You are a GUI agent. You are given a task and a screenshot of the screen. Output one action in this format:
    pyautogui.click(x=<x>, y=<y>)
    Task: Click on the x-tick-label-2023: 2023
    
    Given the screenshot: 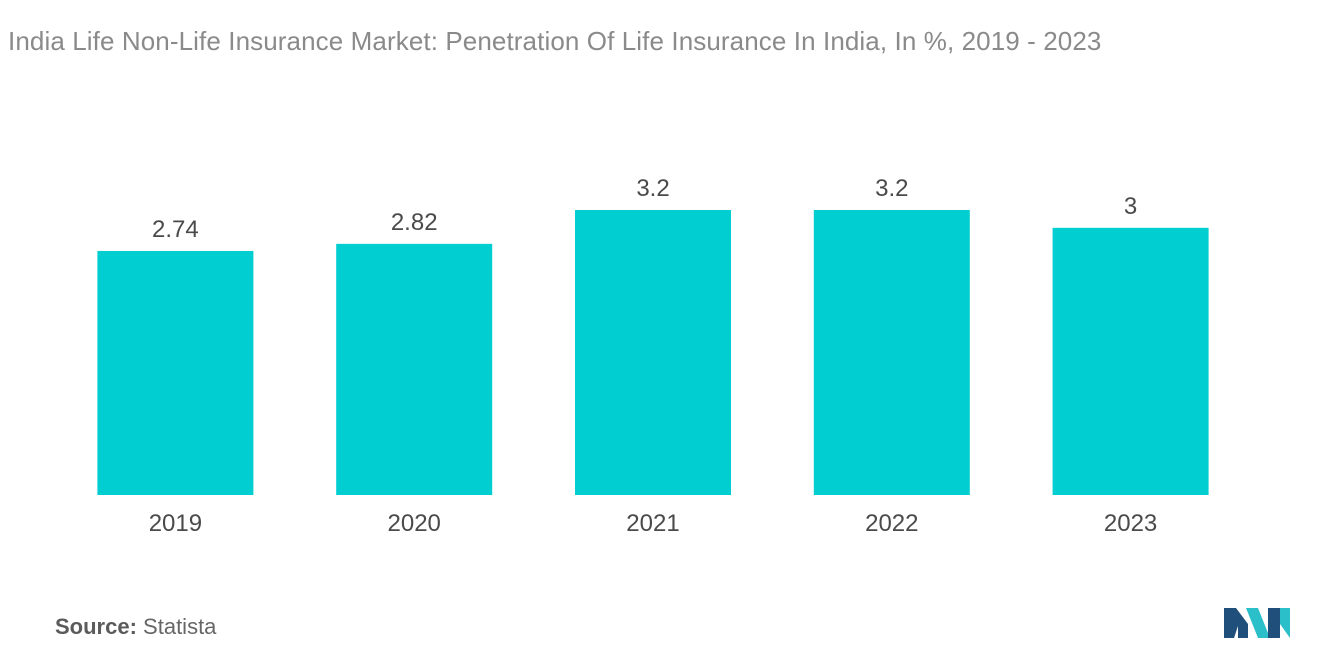 What is the action you would take?
    pyautogui.click(x=1130, y=523)
    